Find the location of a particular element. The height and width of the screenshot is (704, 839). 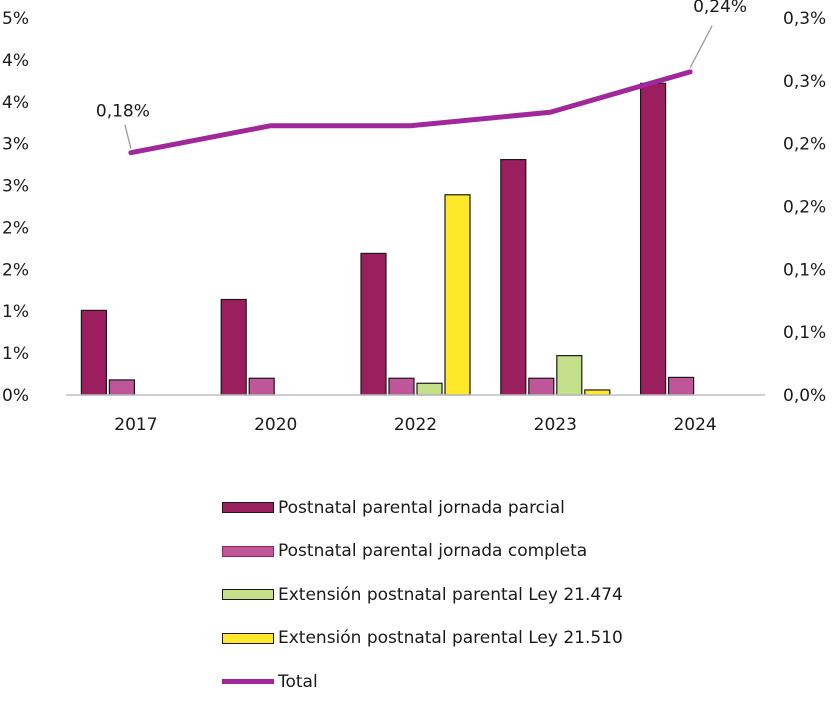

legend-label: Postnatal parental jornada completa is located at coordinates (433, 551).